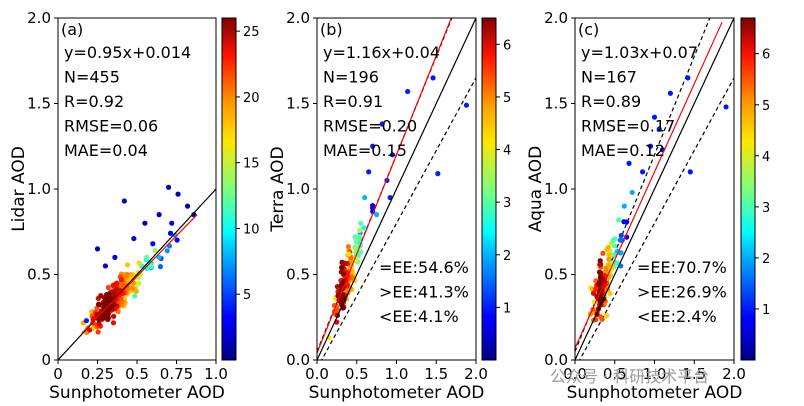 The height and width of the screenshot is (406, 804). I want to click on y-ticks-a: 0 0.5 1.0 1.5 2.0, so click(42, 189).